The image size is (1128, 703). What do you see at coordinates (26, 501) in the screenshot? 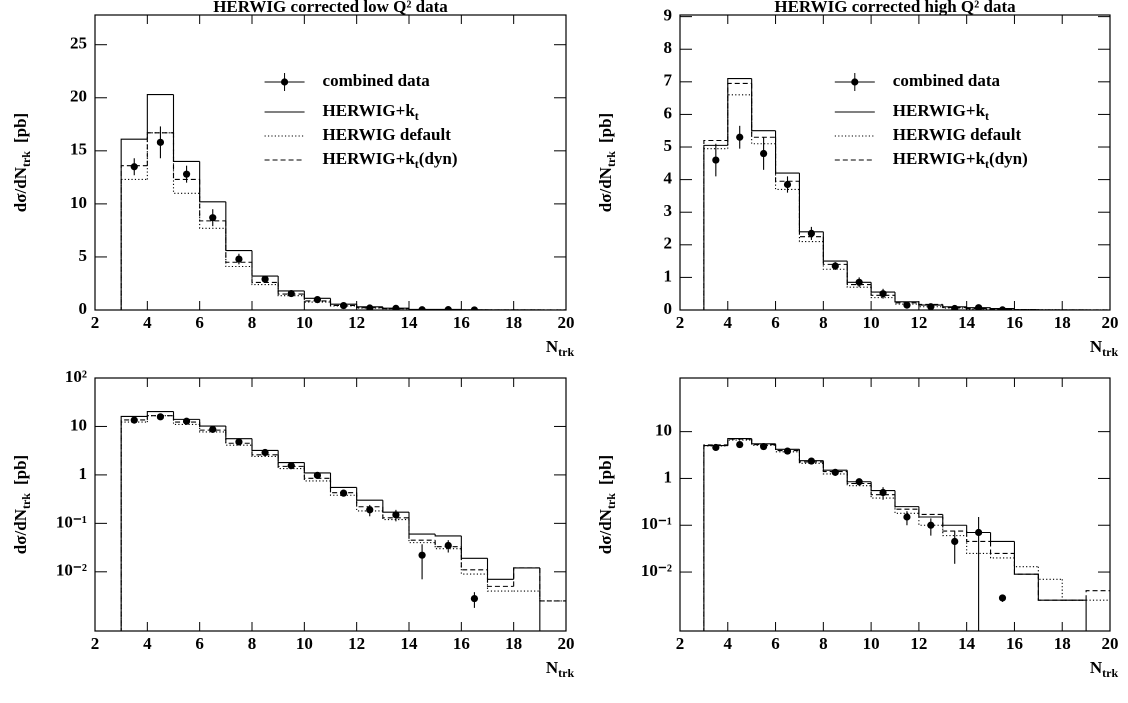
I see `y-axis-label-part: trk` at bounding box center [26, 501].